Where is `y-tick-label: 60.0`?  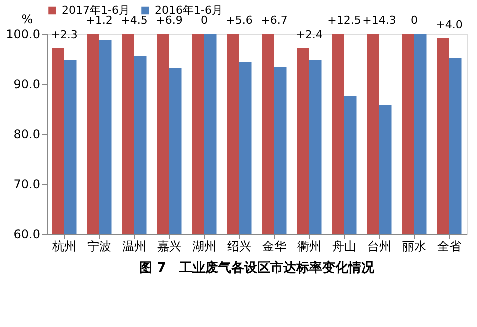
y-tick-label: 60.0 is located at coordinates (27, 235).